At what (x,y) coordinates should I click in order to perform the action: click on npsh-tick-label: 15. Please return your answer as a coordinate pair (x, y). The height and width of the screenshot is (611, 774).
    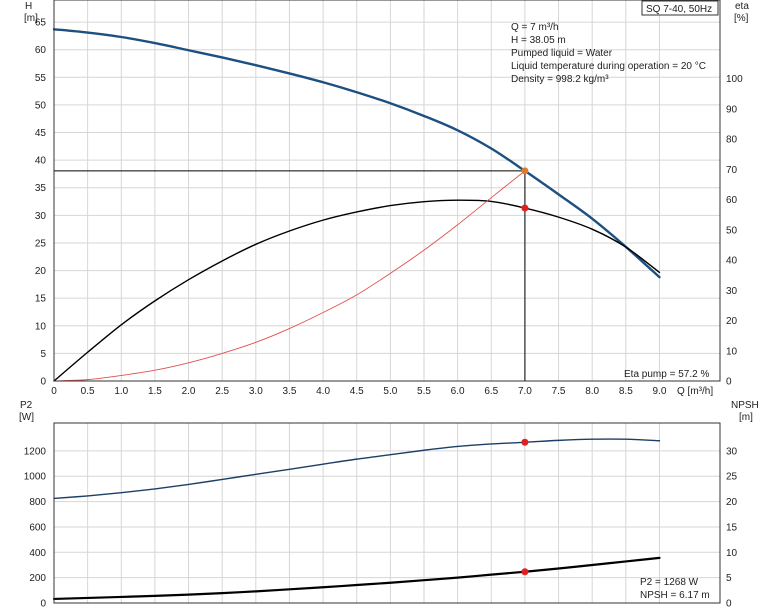
    Looking at the image, I should click on (732, 527).